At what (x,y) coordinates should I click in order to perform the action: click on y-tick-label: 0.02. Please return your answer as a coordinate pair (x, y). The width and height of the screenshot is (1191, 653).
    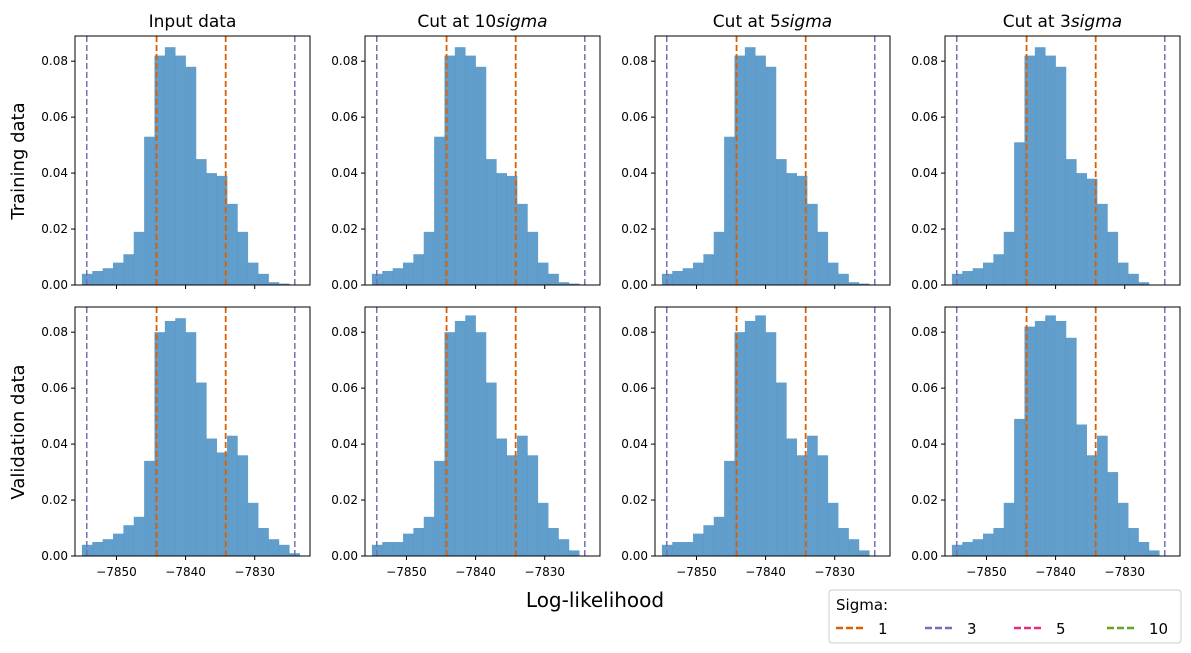
    Looking at the image, I should click on (54, 229).